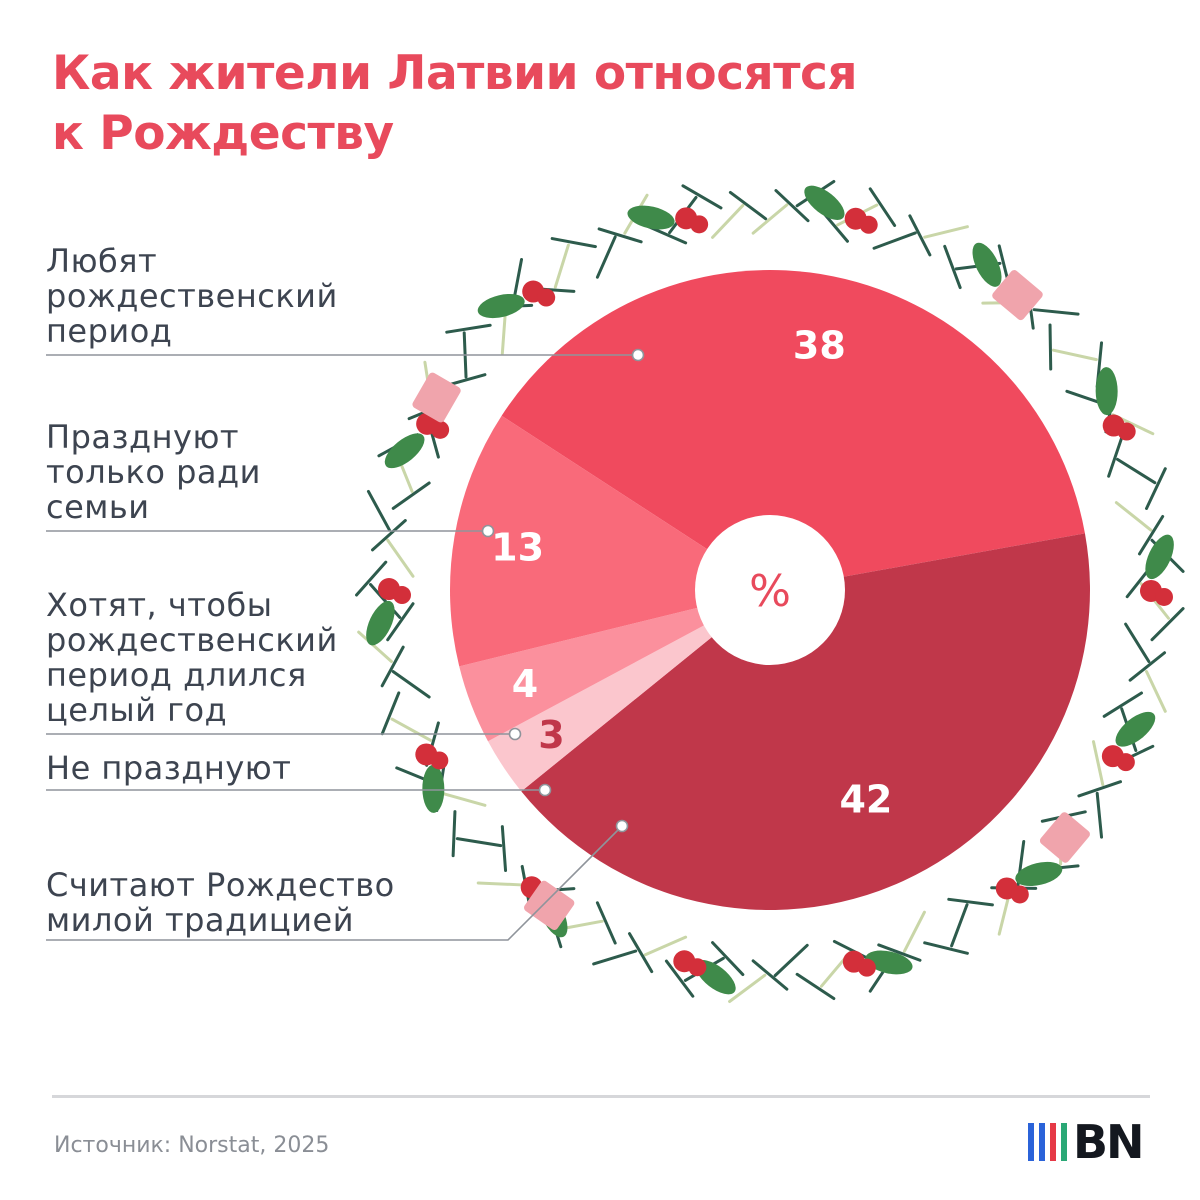 The height and width of the screenshot is (1200, 1200). What do you see at coordinates (614, 666) in the screenshot?
I see `slice-whole-year` at bounding box center [614, 666].